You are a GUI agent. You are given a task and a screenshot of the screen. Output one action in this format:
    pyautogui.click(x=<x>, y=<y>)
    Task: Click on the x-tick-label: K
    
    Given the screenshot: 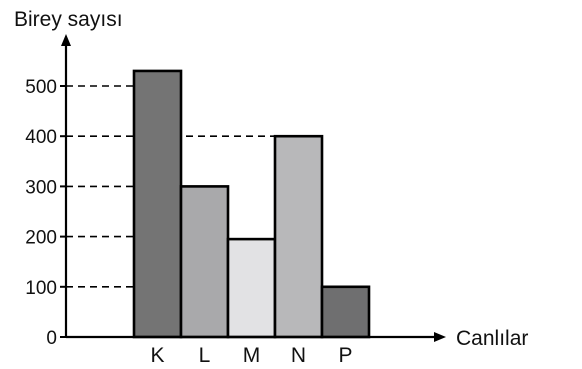 What is the action you would take?
    pyautogui.click(x=157, y=355)
    